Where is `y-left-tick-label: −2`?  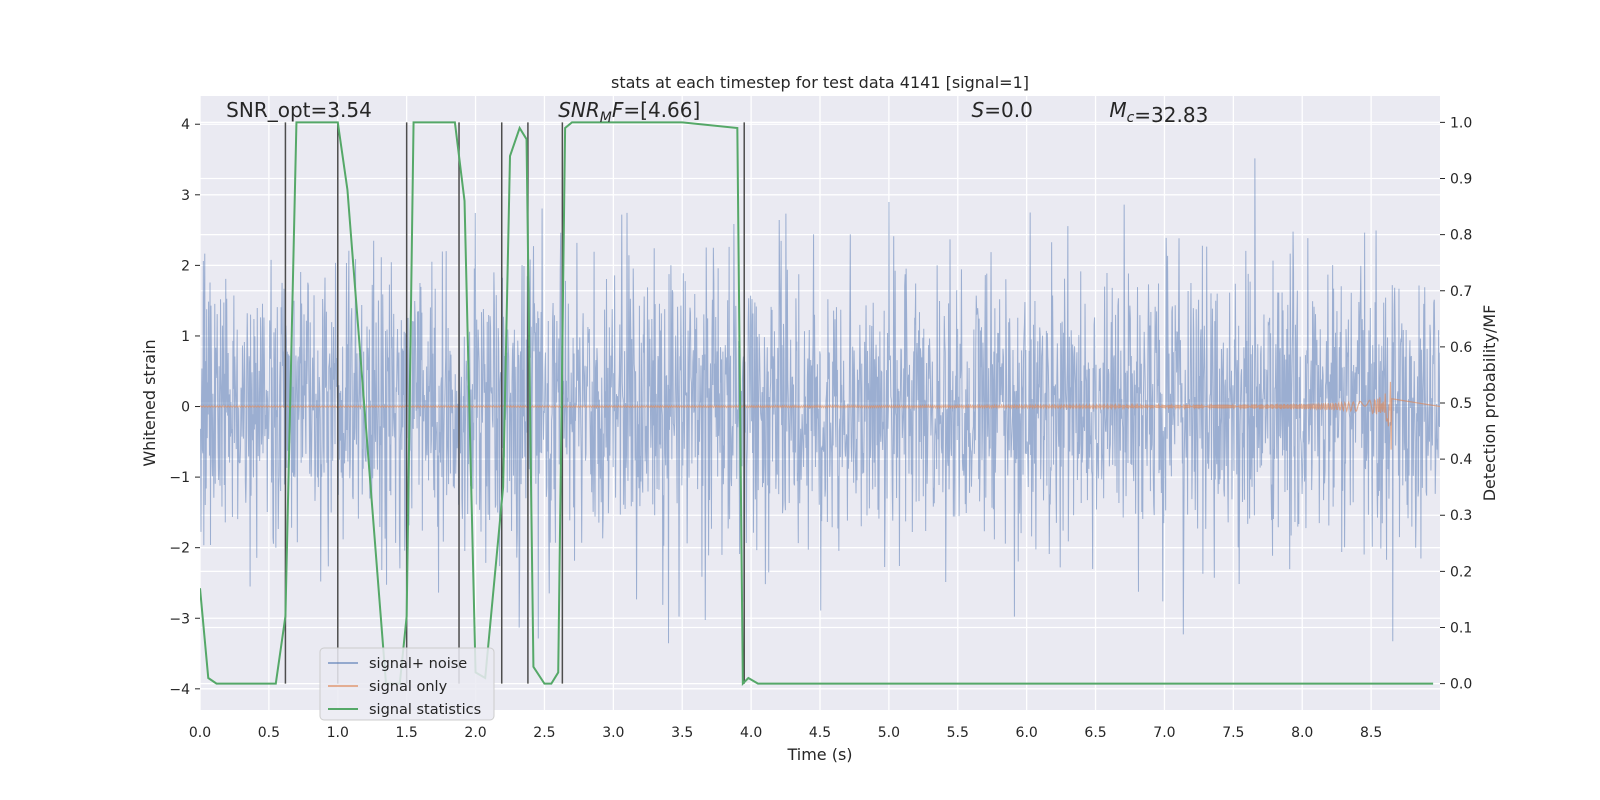
y-left-tick-label: −2 is located at coordinates (179, 549).